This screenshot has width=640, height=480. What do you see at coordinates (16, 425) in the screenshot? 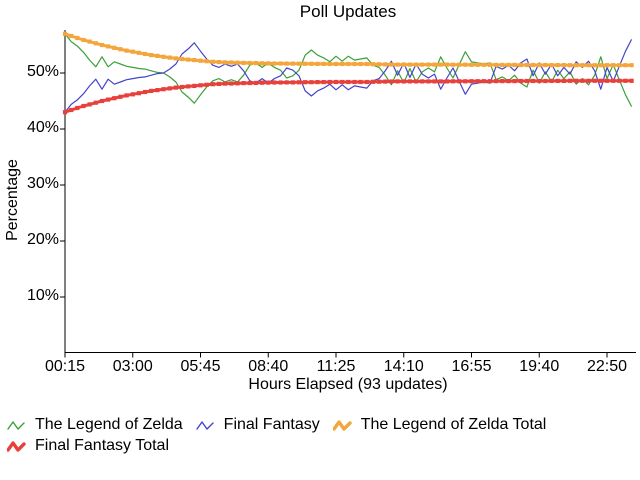
I see `zelda-line-icon` at bounding box center [16, 425].